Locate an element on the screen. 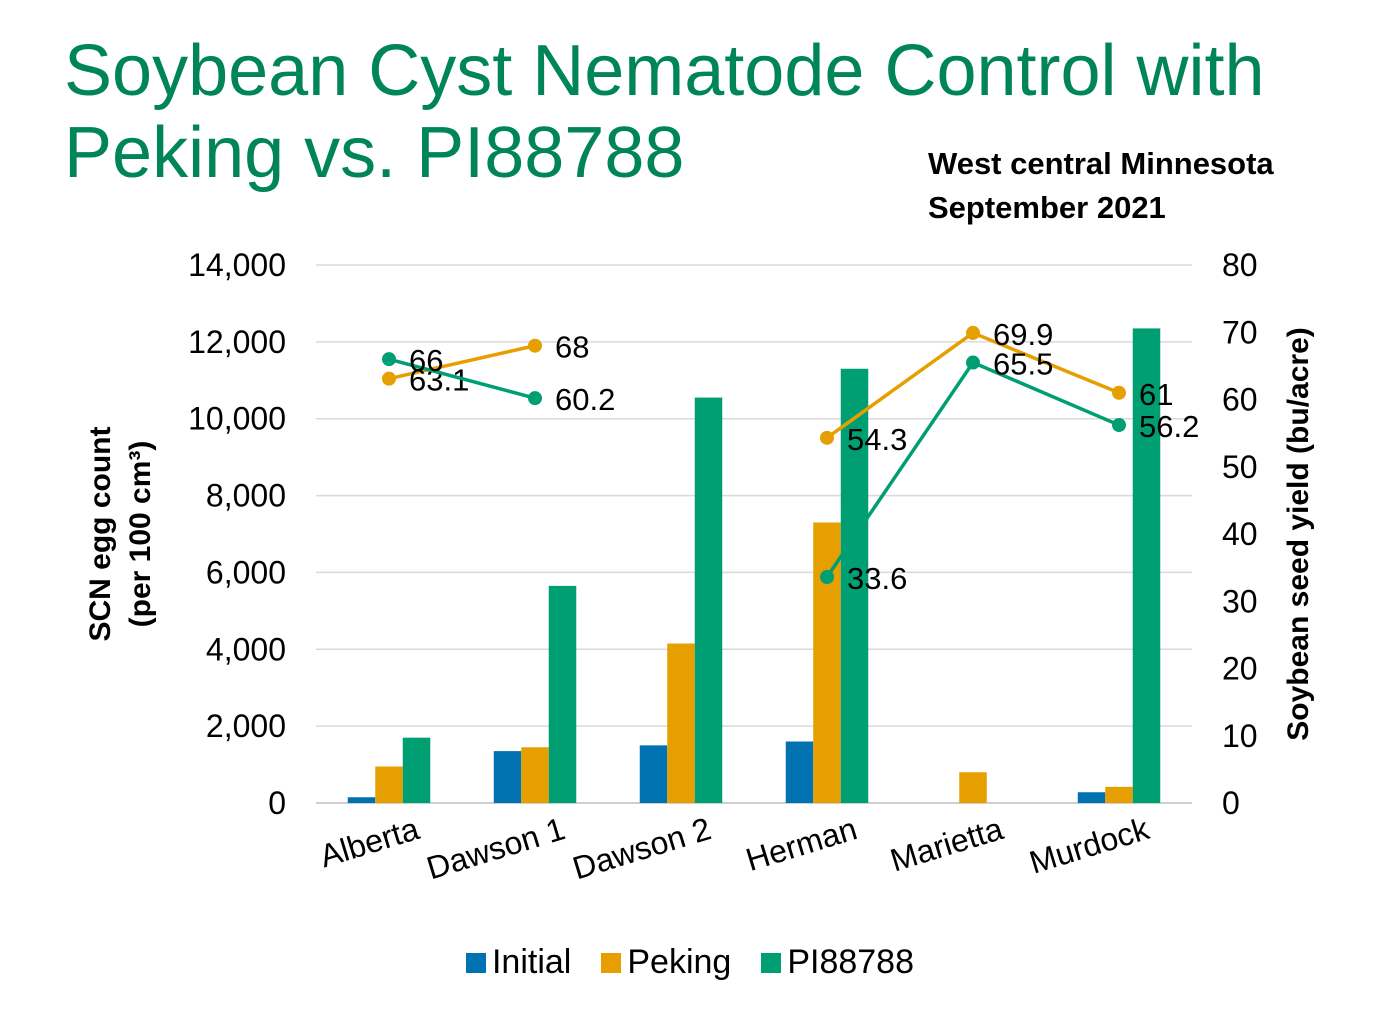 Image resolution: width=1380 pixels, height=1010 pixels. bar-peking-alberta is located at coordinates (389, 784).